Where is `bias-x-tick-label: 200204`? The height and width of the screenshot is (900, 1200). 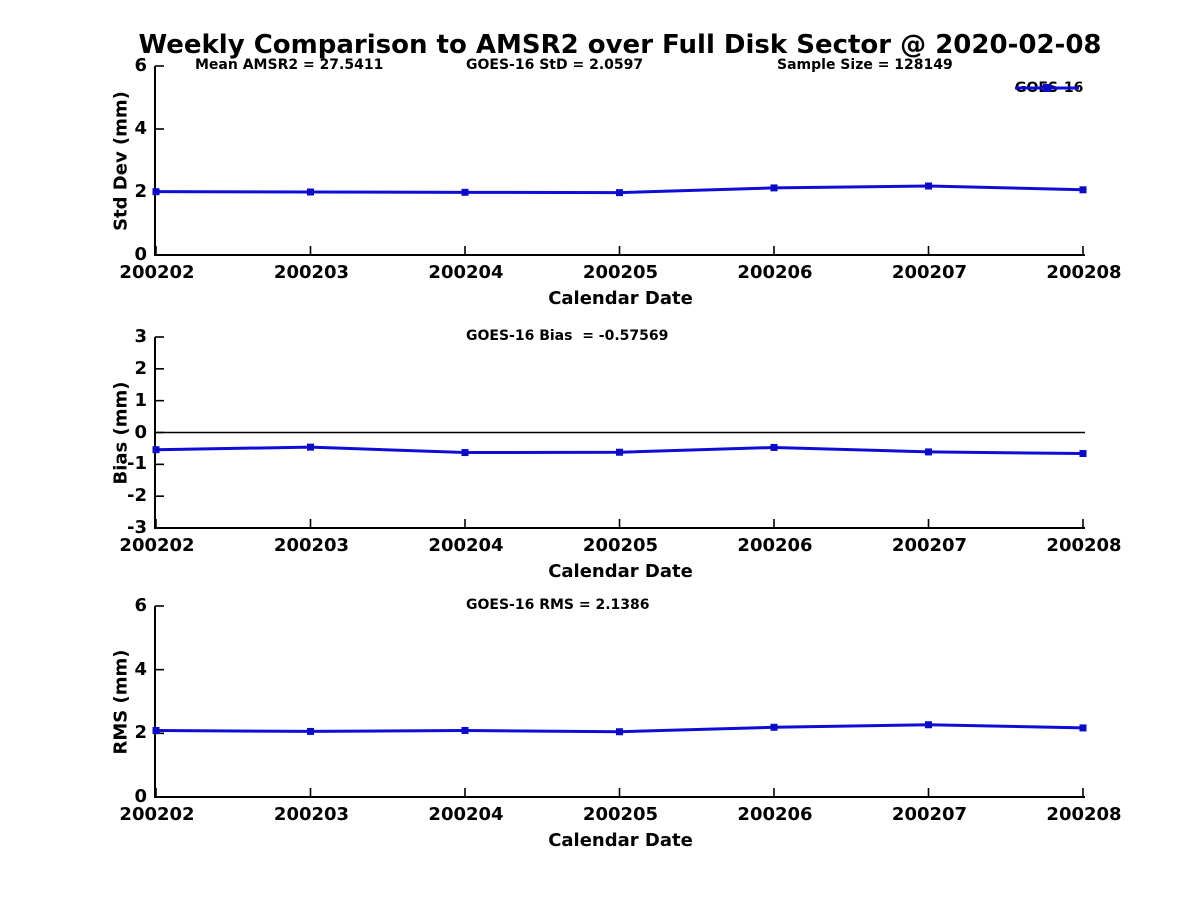 bias-x-tick-label: 200204 is located at coordinates (466, 545).